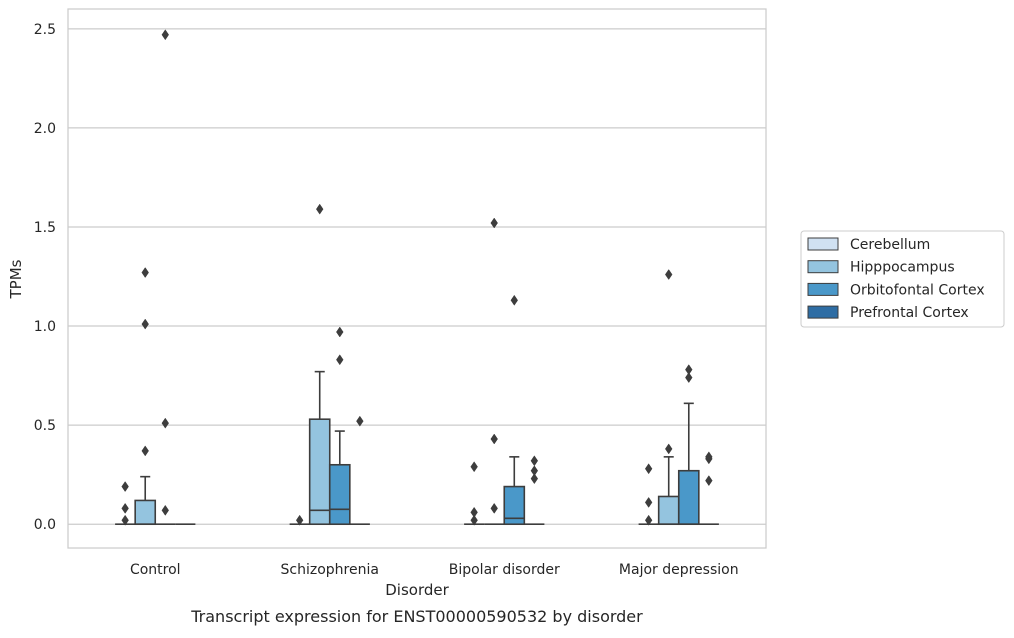 The image size is (1014, 638). I want to click on x-tick-label: Control, so click(155, 570).